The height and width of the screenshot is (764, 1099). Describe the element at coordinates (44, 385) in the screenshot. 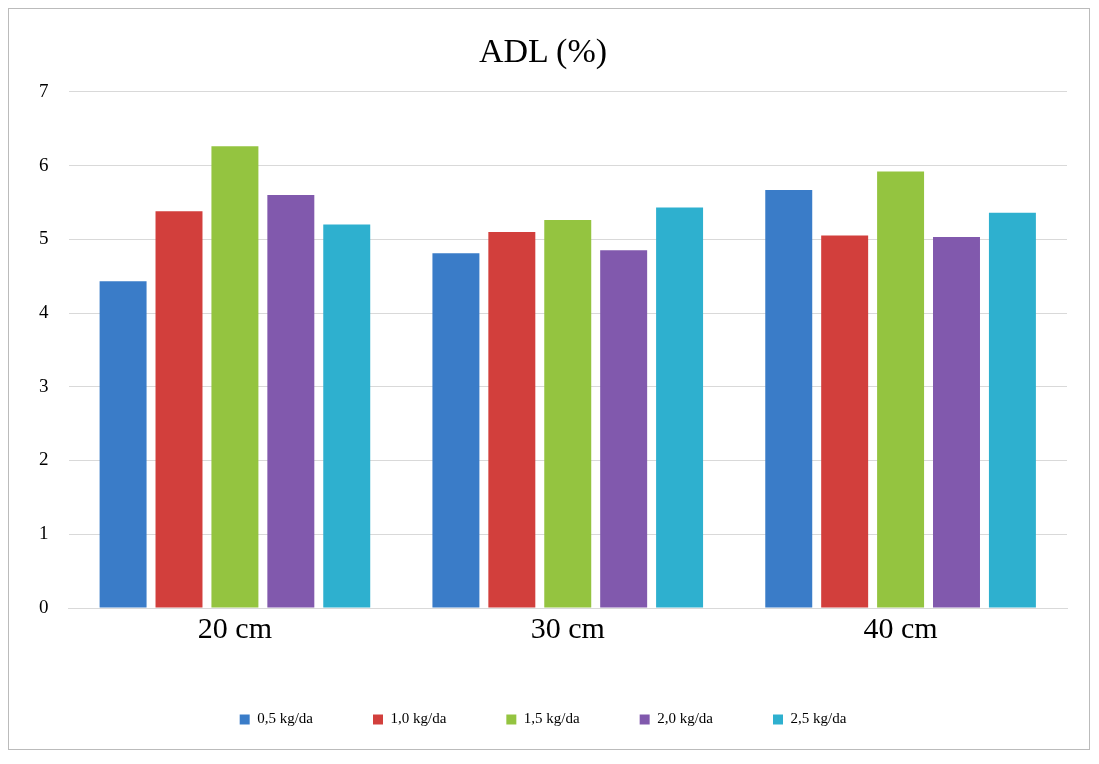

I see `y-tick-label: 3` at that location.